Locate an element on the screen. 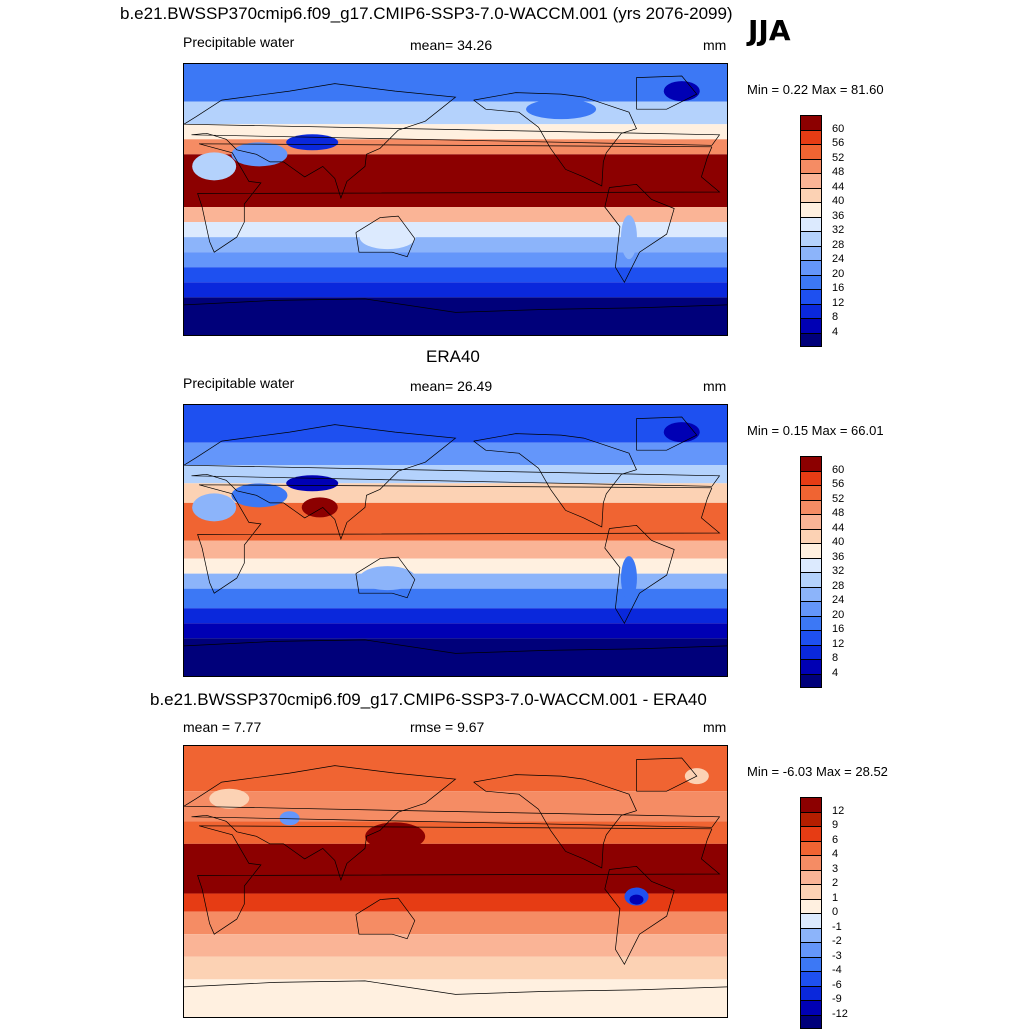 This screenshot has height=1029, width=1024. panel-3-mean-label: mean = 7.77 is located at coordinates (222, 727).